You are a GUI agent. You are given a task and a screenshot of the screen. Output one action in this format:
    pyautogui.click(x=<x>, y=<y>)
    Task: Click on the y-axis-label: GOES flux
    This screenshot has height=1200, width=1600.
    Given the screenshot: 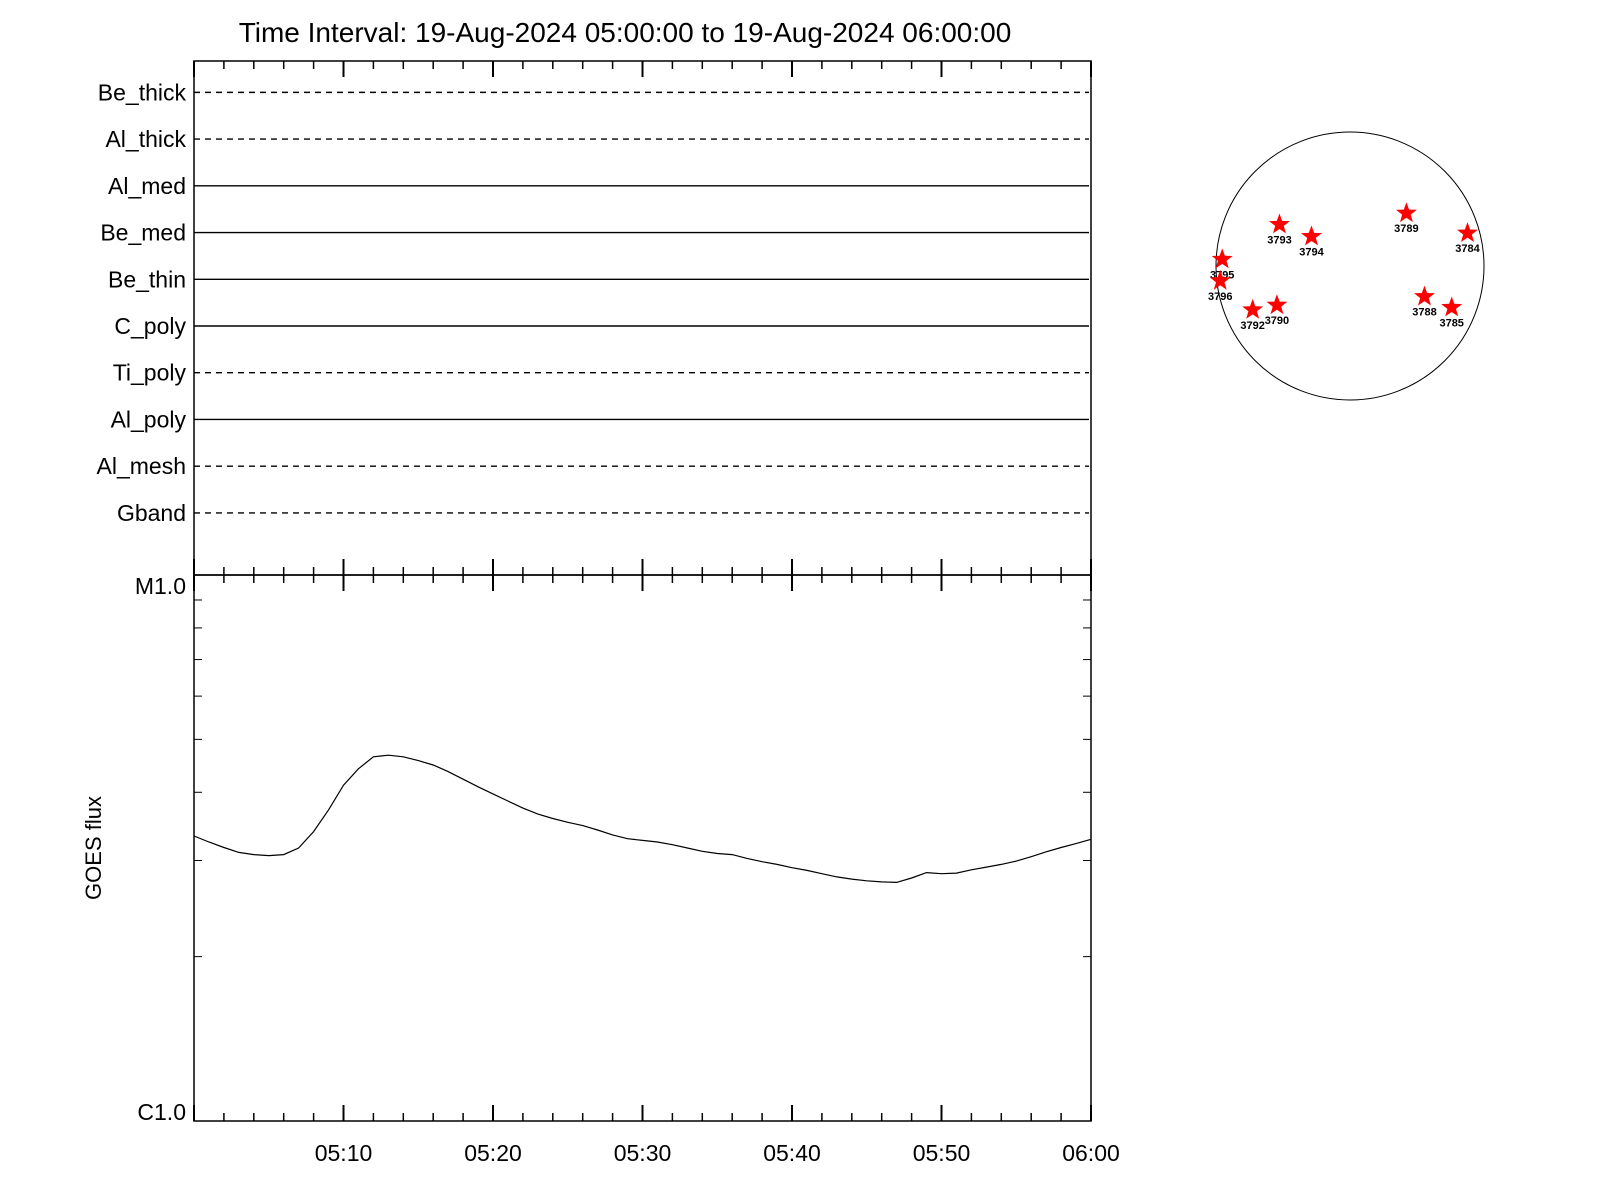 What is the action you would take?
    pyautogui.click(x=93, y=848)
    